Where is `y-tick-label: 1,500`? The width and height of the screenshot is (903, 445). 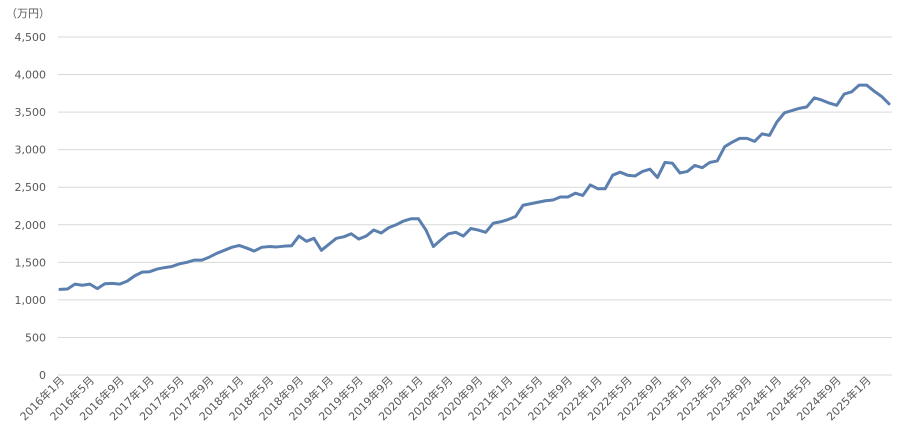 y-tick-label: 1,500 is located at coordinates (31, 262).